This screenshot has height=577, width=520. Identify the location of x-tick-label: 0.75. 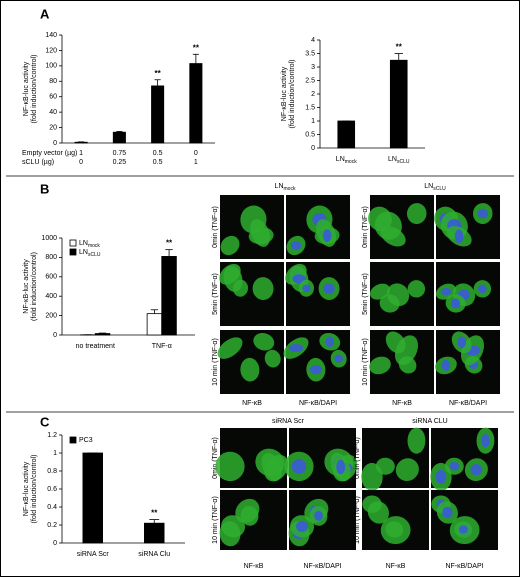
(120, 153).